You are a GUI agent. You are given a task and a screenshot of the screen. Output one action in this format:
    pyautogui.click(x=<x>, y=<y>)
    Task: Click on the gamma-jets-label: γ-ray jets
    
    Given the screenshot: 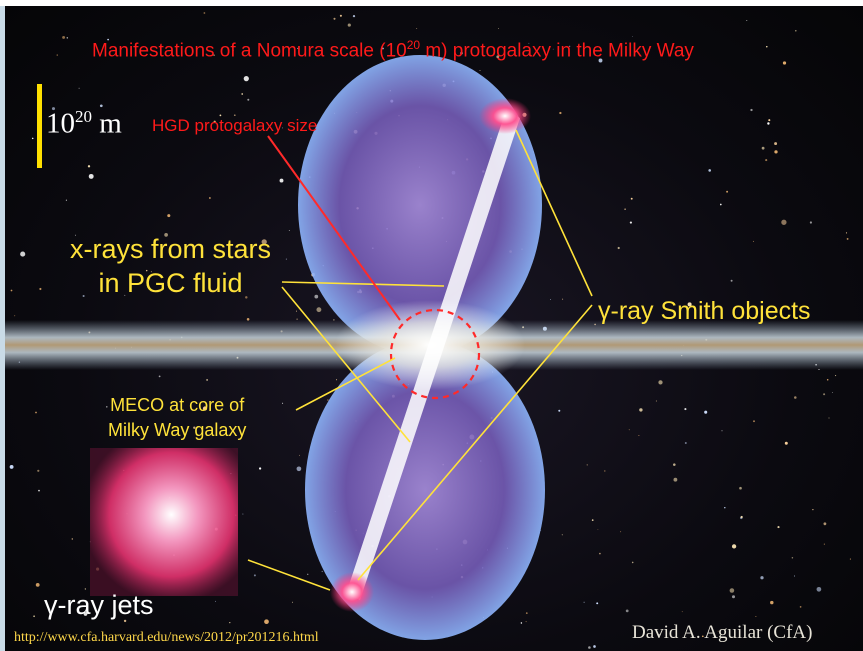 What is the action you would take?
    pyautogui.click(x=99, y=605)
    